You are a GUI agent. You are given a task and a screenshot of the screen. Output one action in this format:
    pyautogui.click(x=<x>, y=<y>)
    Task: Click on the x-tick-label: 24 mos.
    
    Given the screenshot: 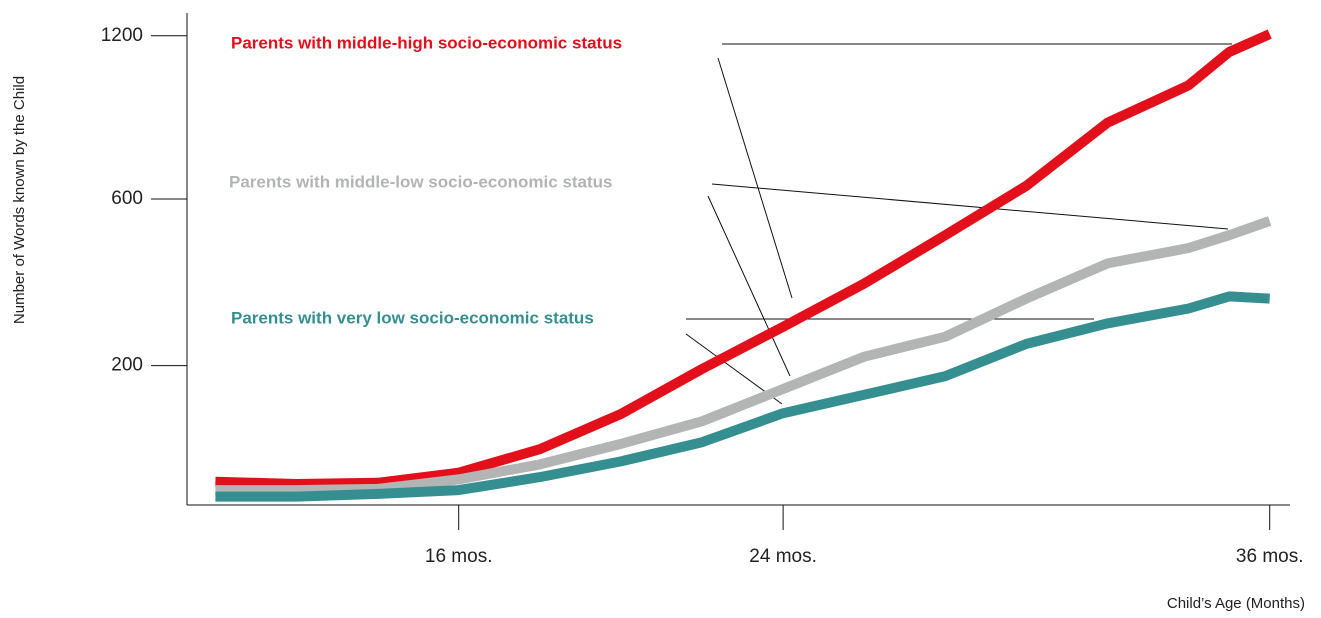 What is the action you would take?
    pyautogui.click(x=783, y=556)
    